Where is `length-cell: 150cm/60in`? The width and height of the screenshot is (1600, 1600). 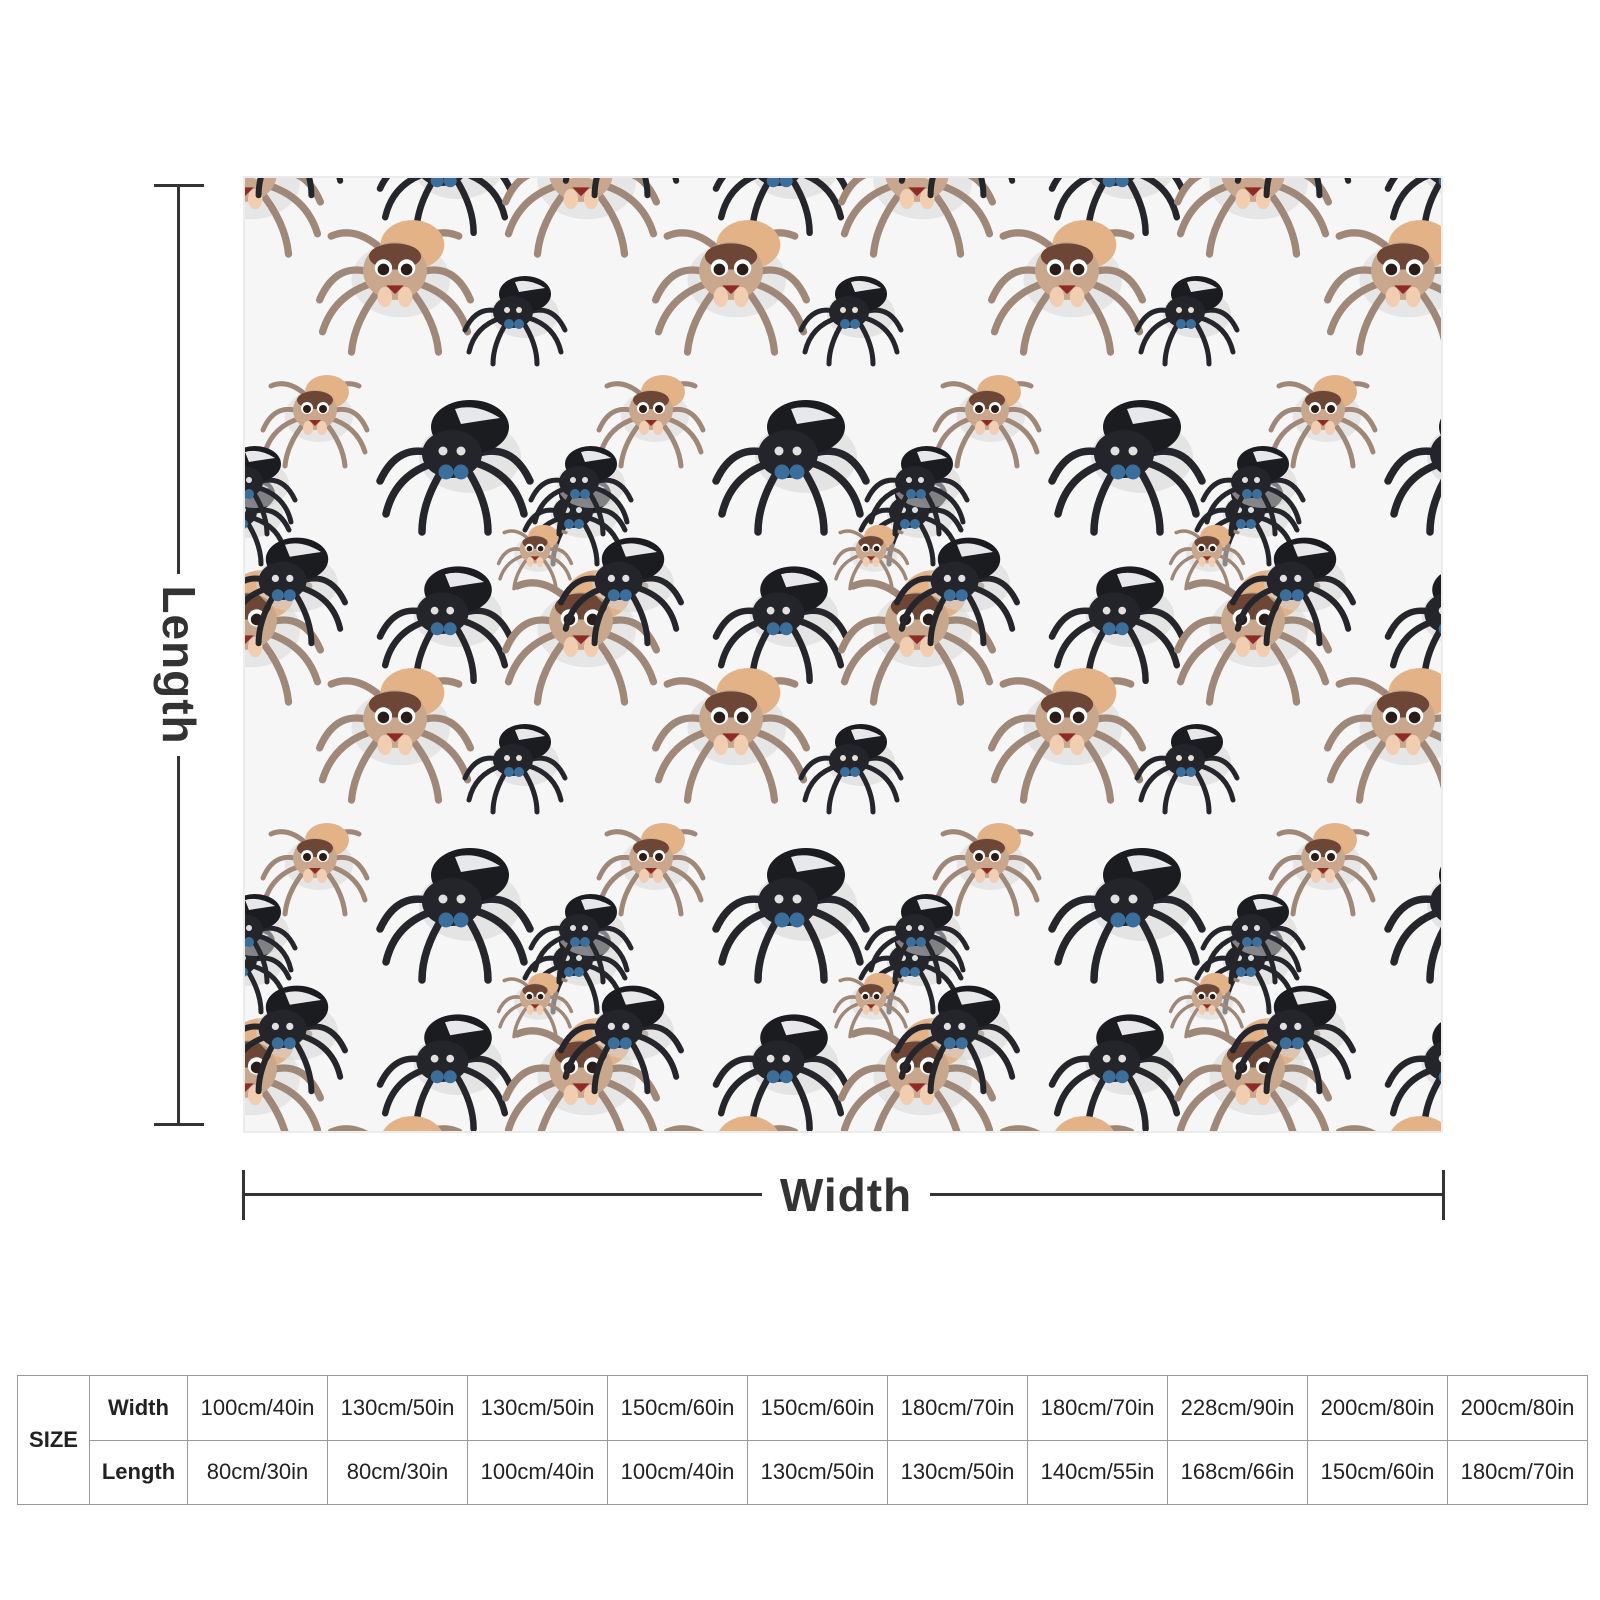
length-cell: 150cm/60in is located at coordinates (1377, 1472).